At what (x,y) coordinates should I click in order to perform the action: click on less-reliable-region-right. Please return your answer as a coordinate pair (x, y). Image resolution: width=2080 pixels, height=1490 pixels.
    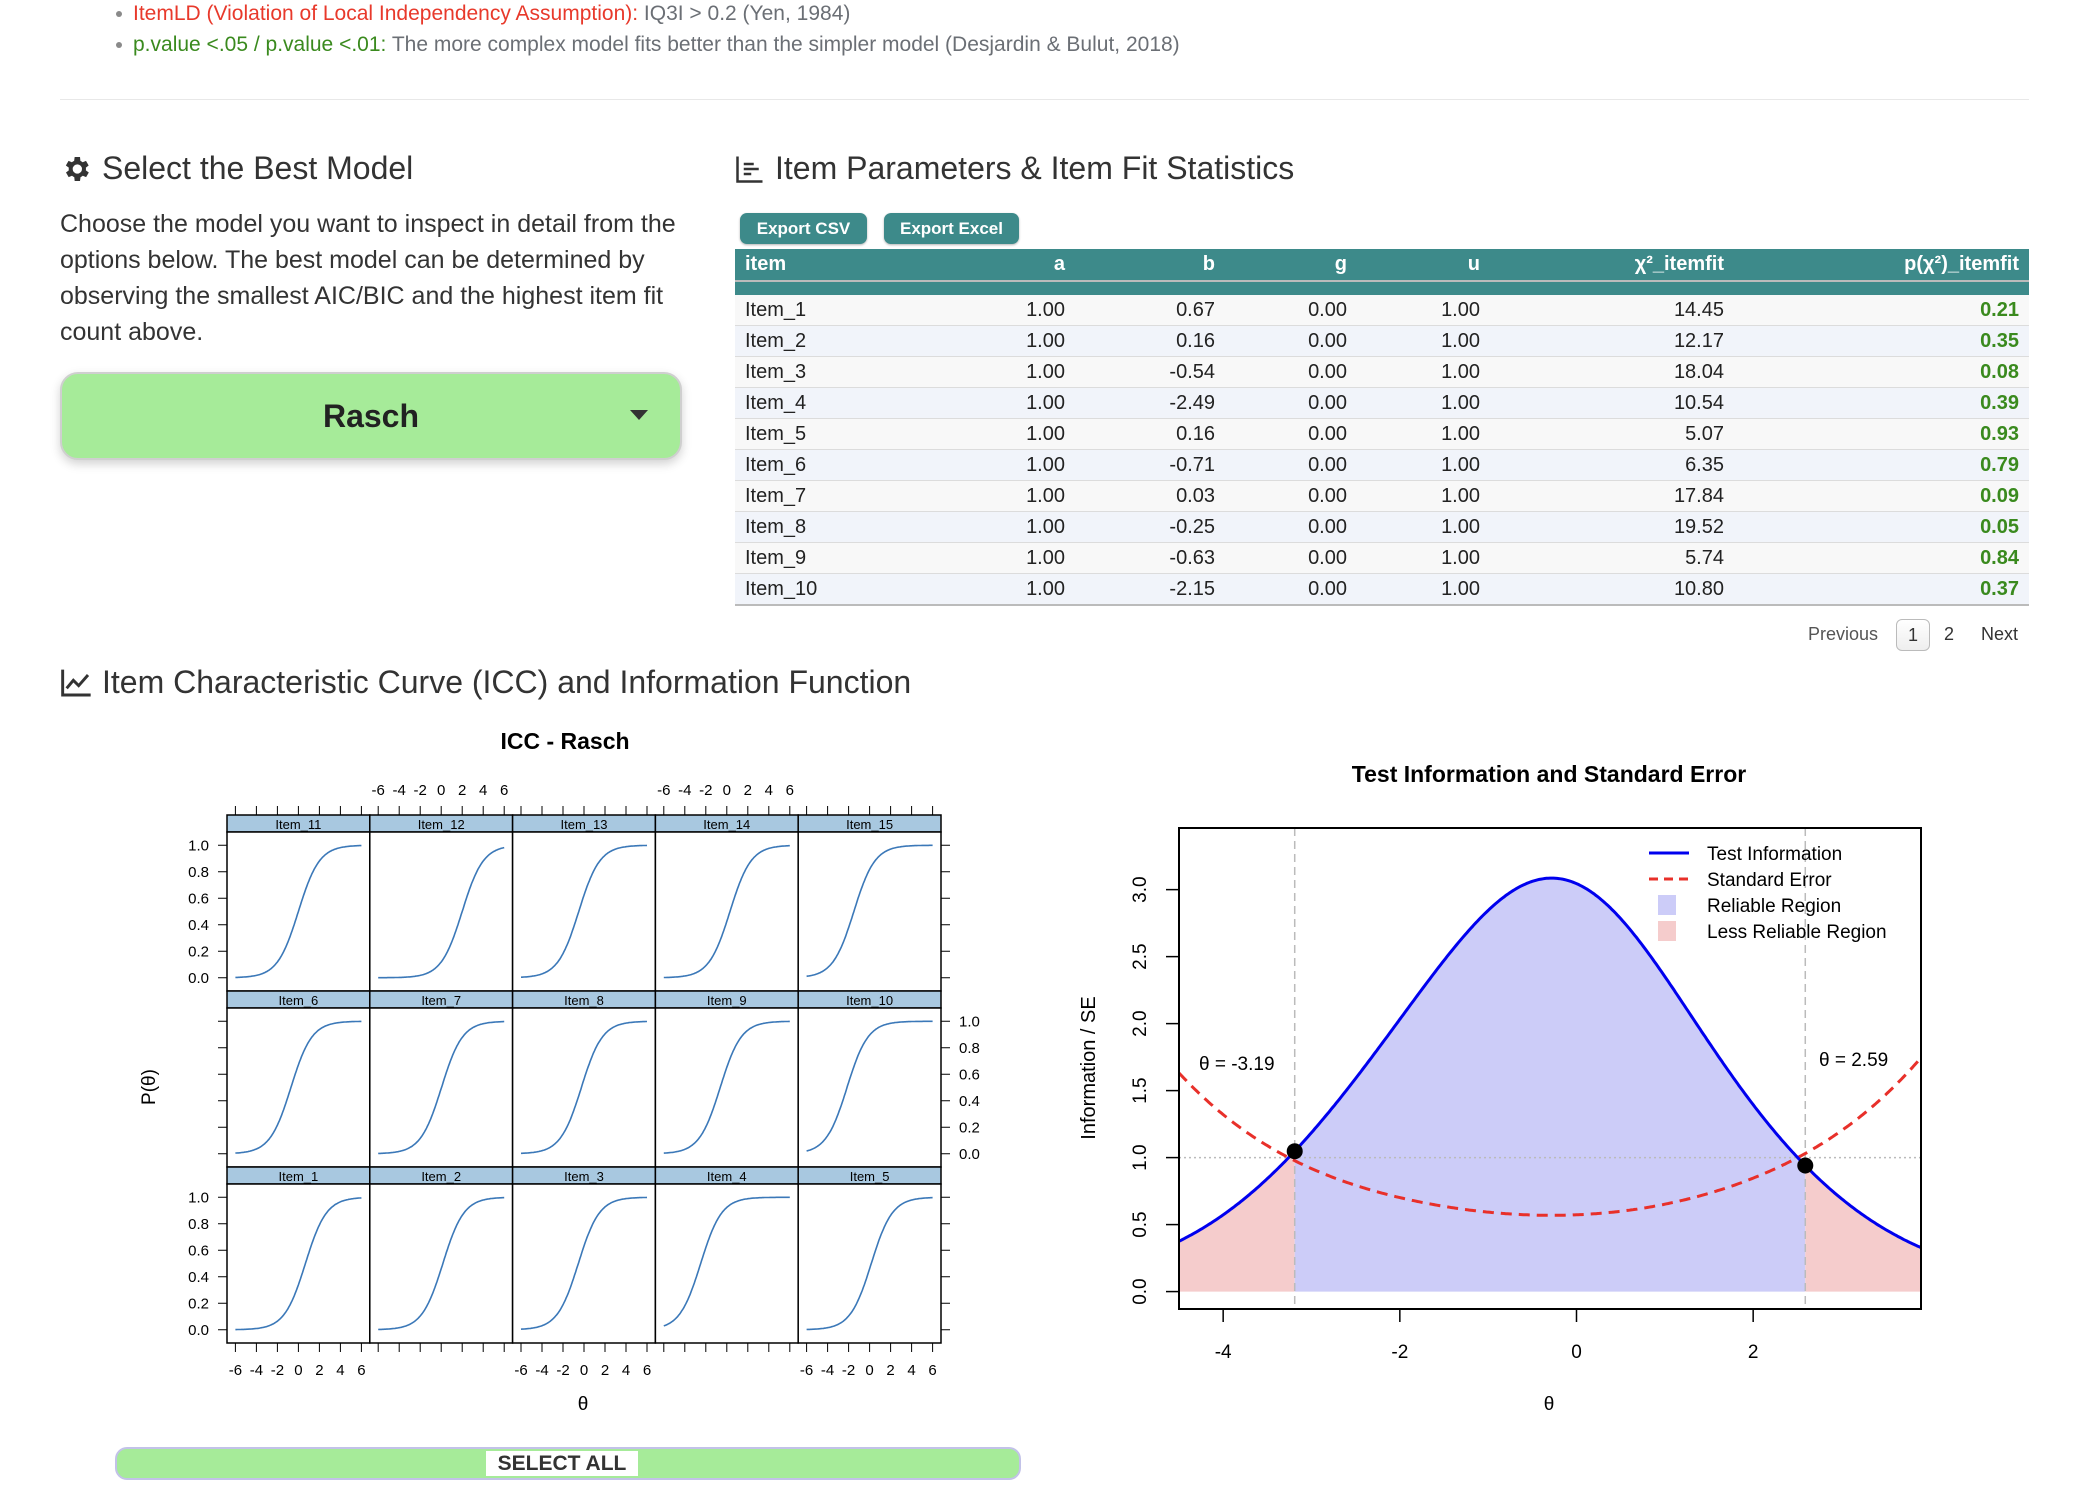
    Looking at the image, I should click on (1863, 1228).